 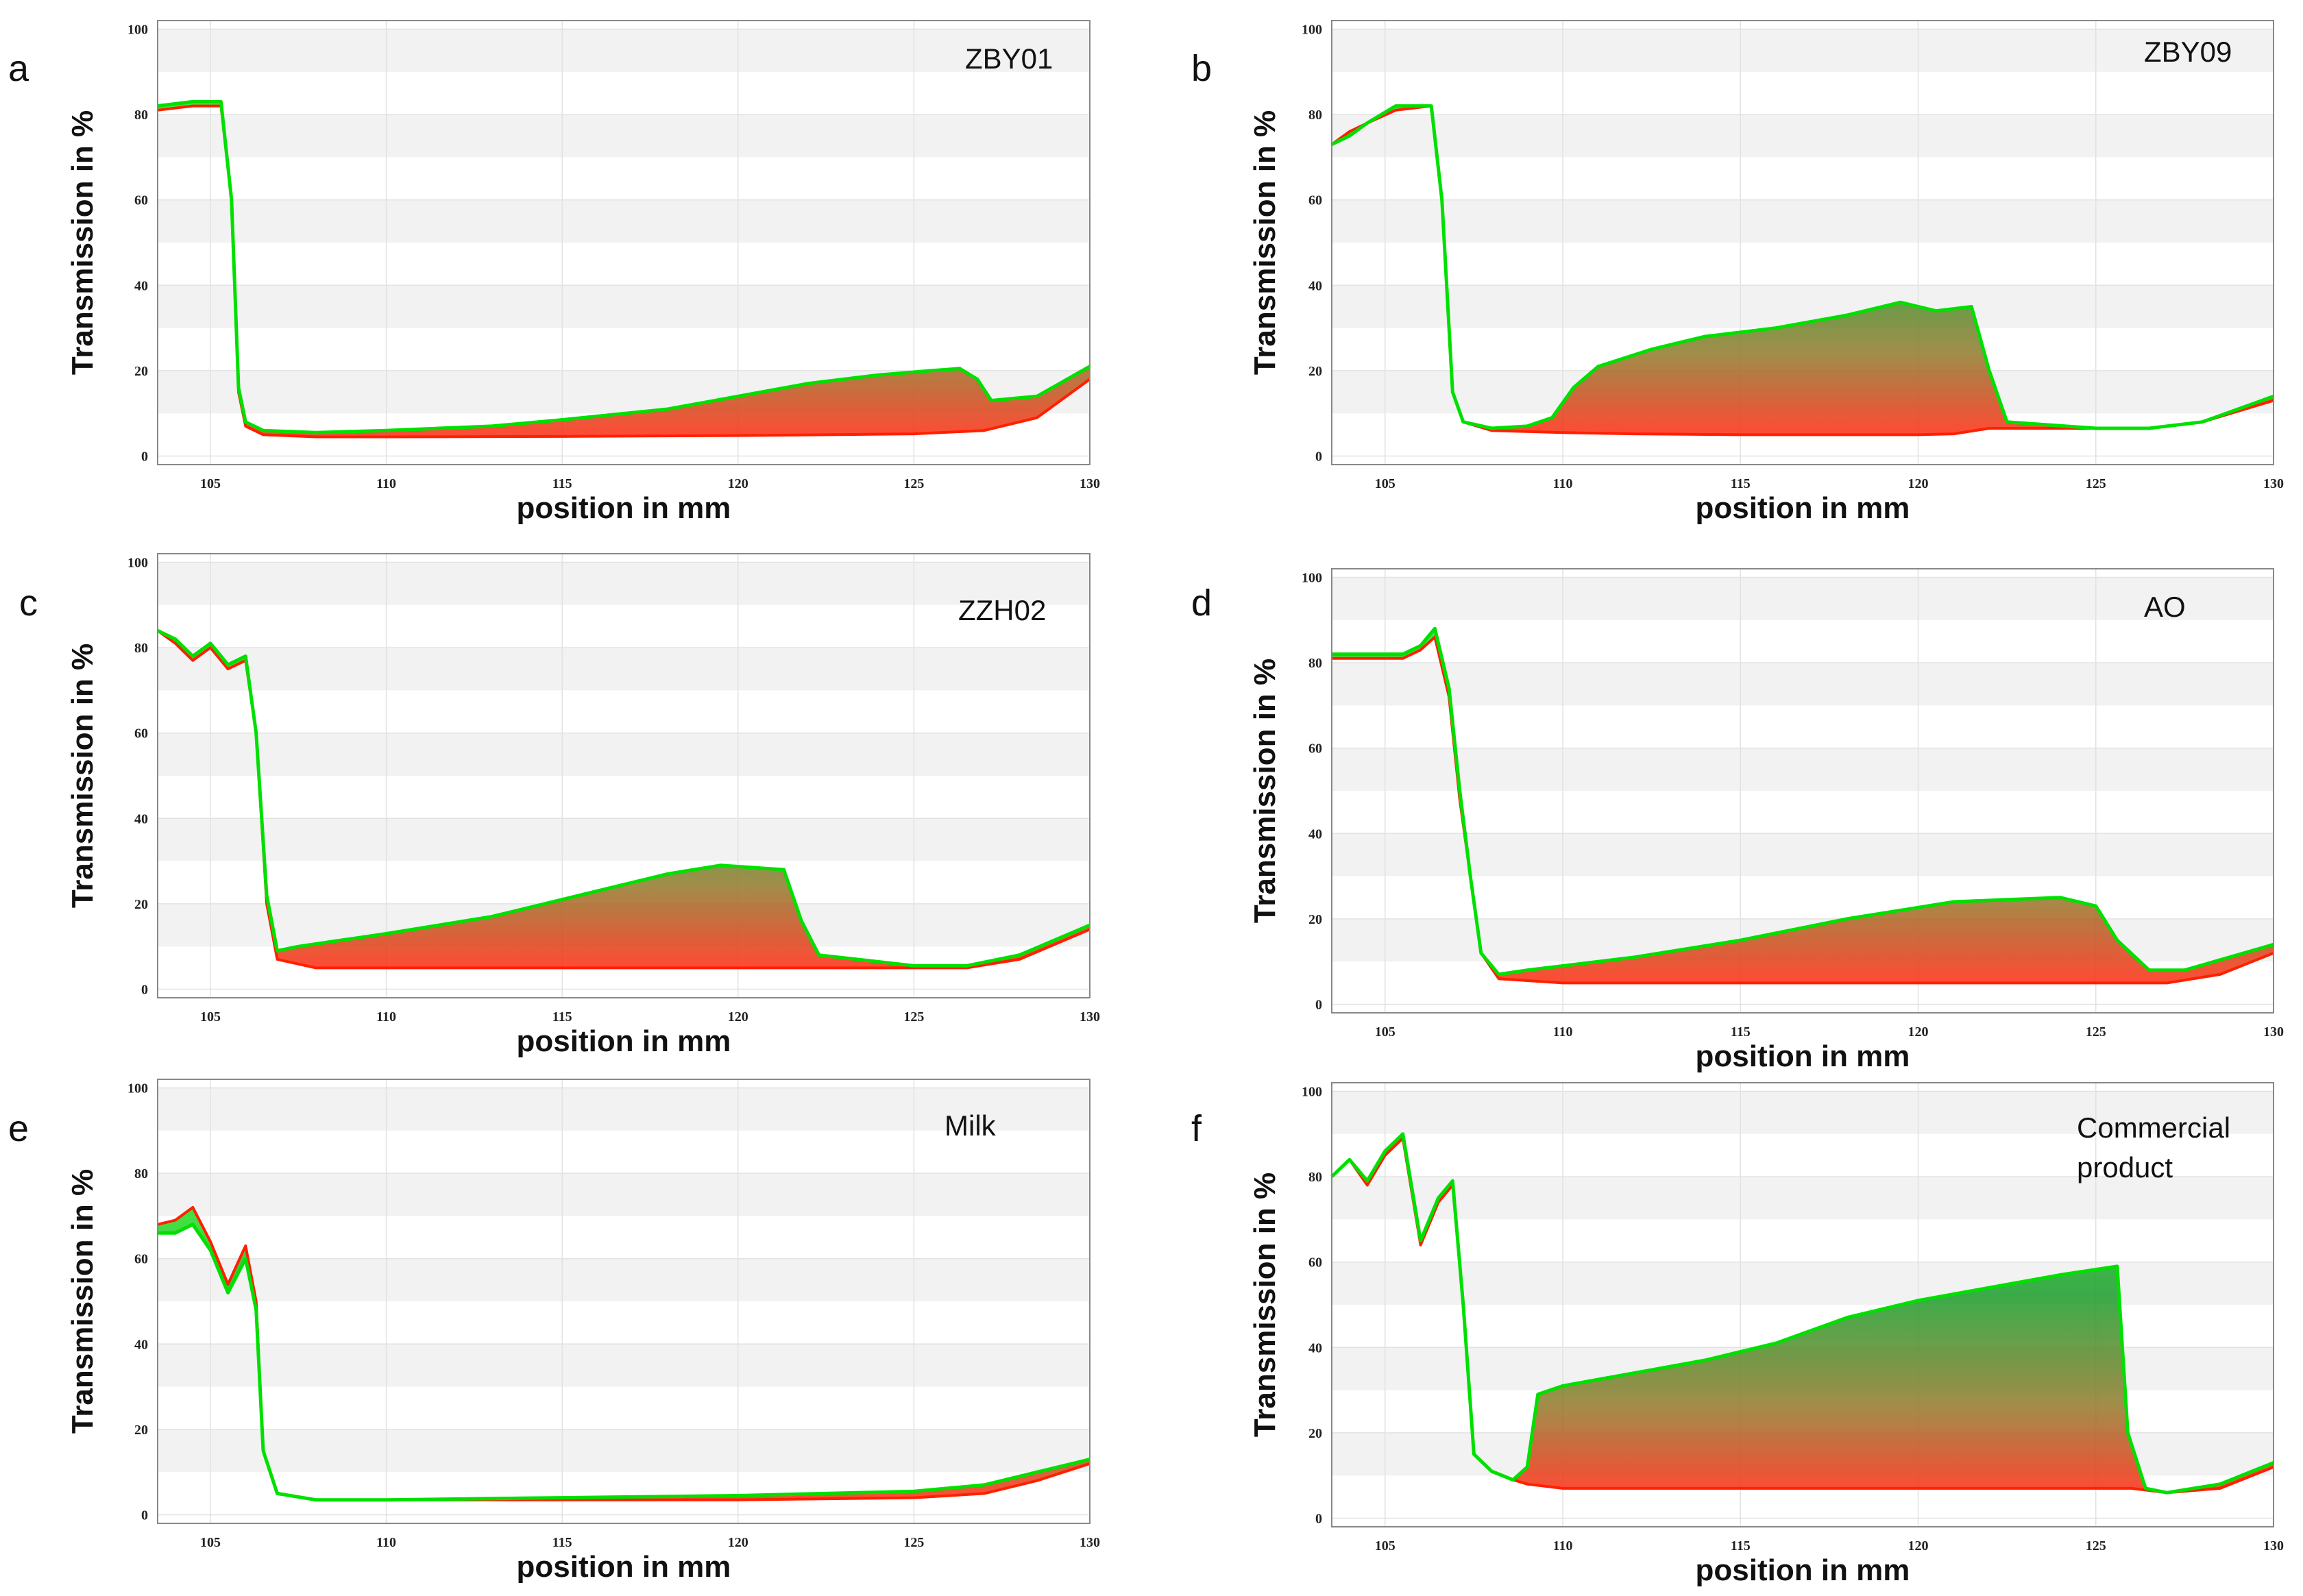 What do you see at coordinates (18, 68) in the screenshot?
I see `panel-letter: a` at bounding box center [18, 68].